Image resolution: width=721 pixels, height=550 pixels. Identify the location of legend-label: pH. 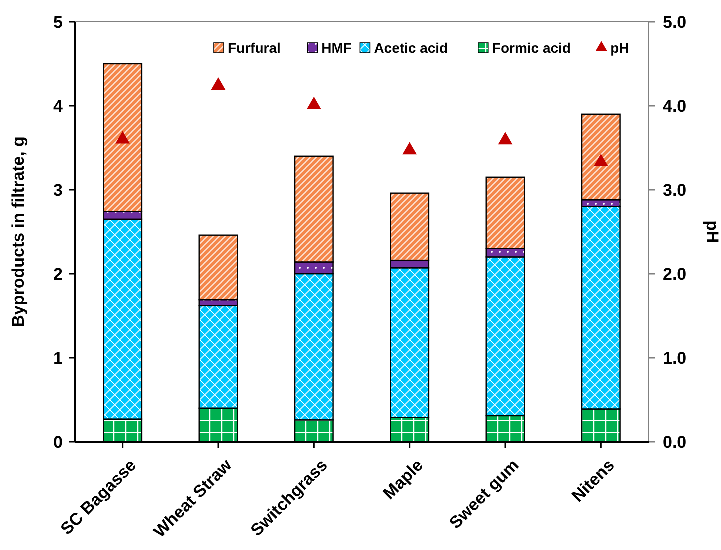
(620, 48).